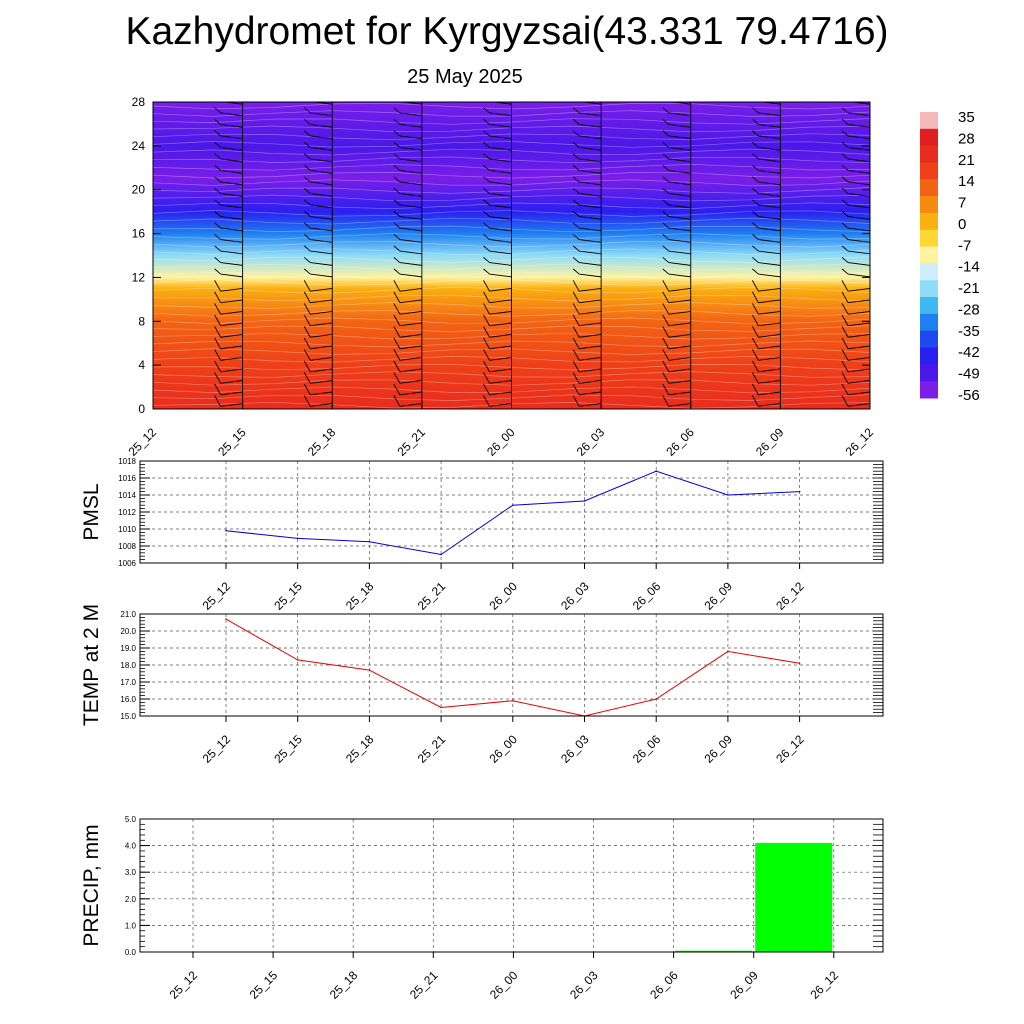 The height and width of the screenshot is (1024, 1024). What do you see at coordinates (512, 513) in the screenshot?
I see `pmsl-line` at bounding box center [512, 513].